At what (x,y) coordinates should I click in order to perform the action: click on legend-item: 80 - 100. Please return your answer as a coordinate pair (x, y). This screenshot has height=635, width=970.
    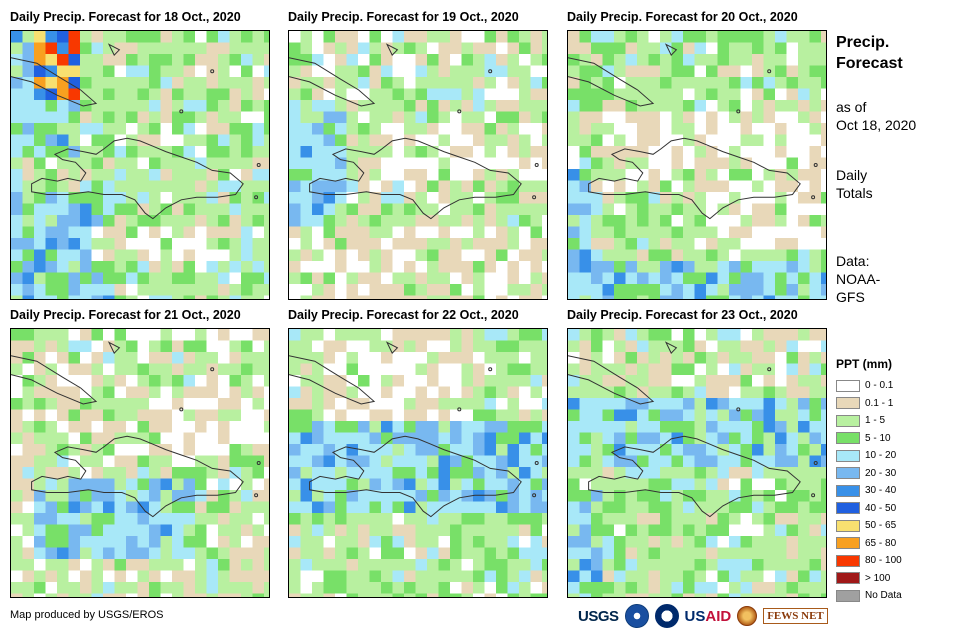
    Looking at the image, I should click on (869, 561).